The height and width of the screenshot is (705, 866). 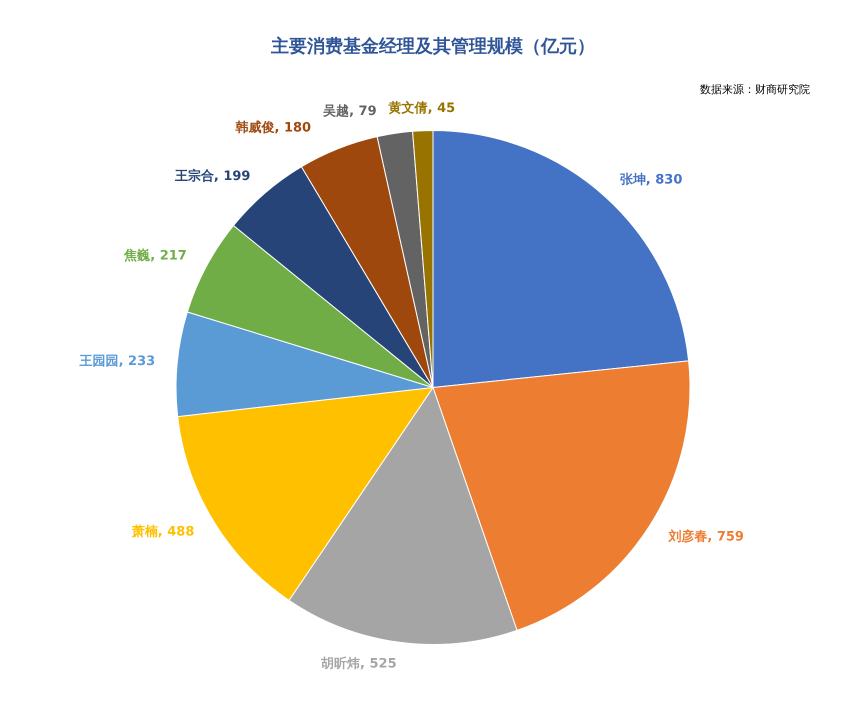 I want to click on slice-label: 萧楠, so click(x=144, y=532).